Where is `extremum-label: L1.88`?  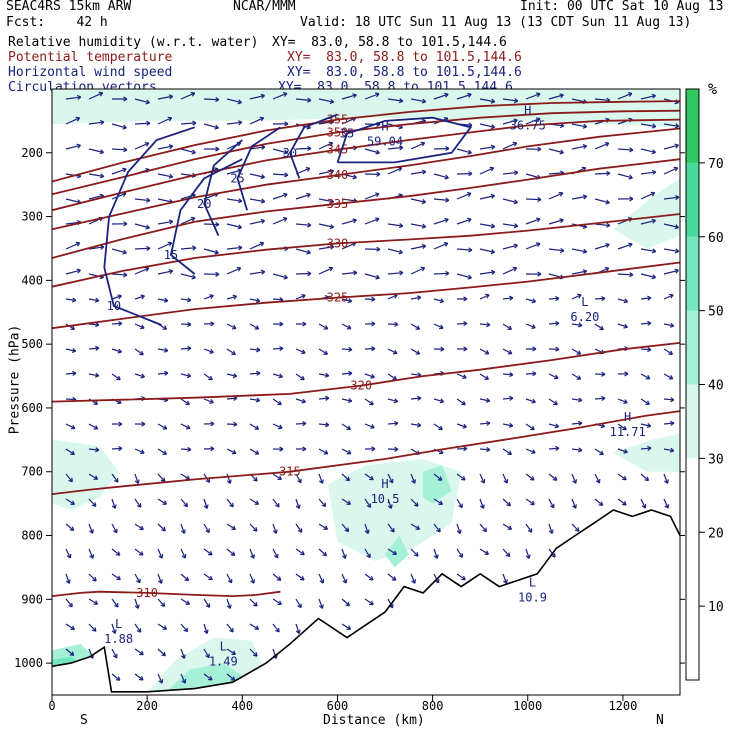 extremum-label: L1.88 is located at coordinates (118, 631).